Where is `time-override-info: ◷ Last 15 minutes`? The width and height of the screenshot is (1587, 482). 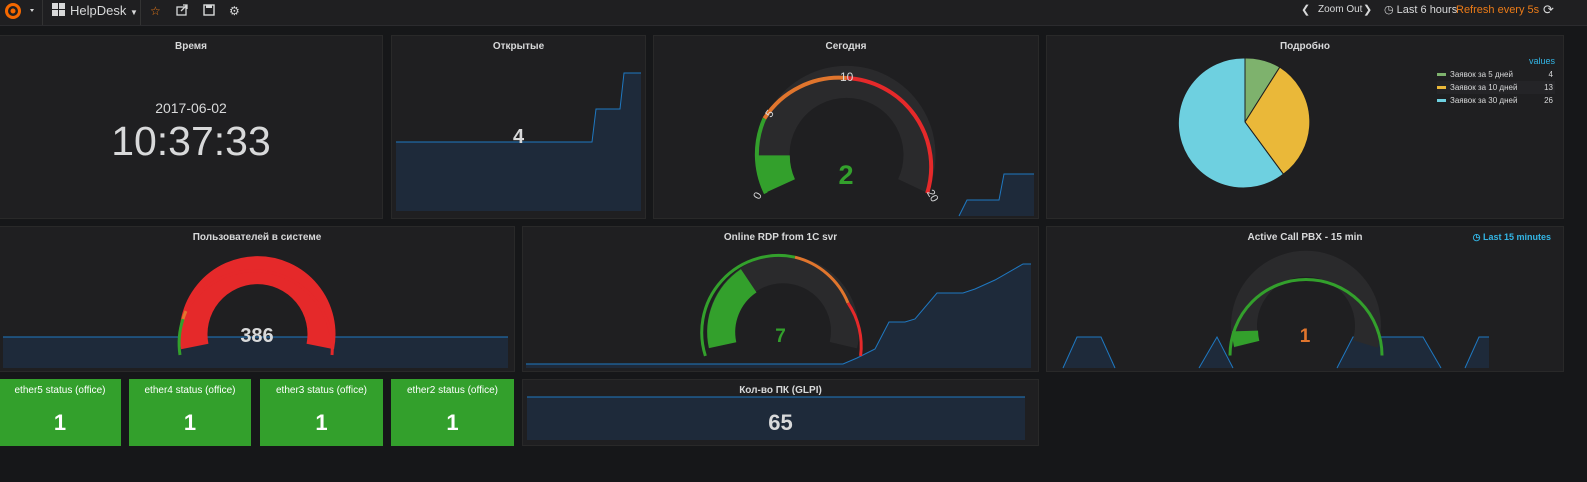
time-override-info: ◷ Last 15 minutes is located at coordinates (1512, 237).